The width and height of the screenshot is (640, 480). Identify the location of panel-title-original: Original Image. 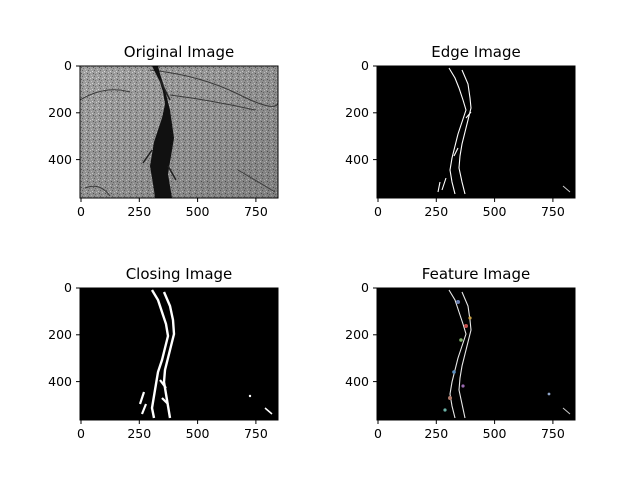
(179, 52).